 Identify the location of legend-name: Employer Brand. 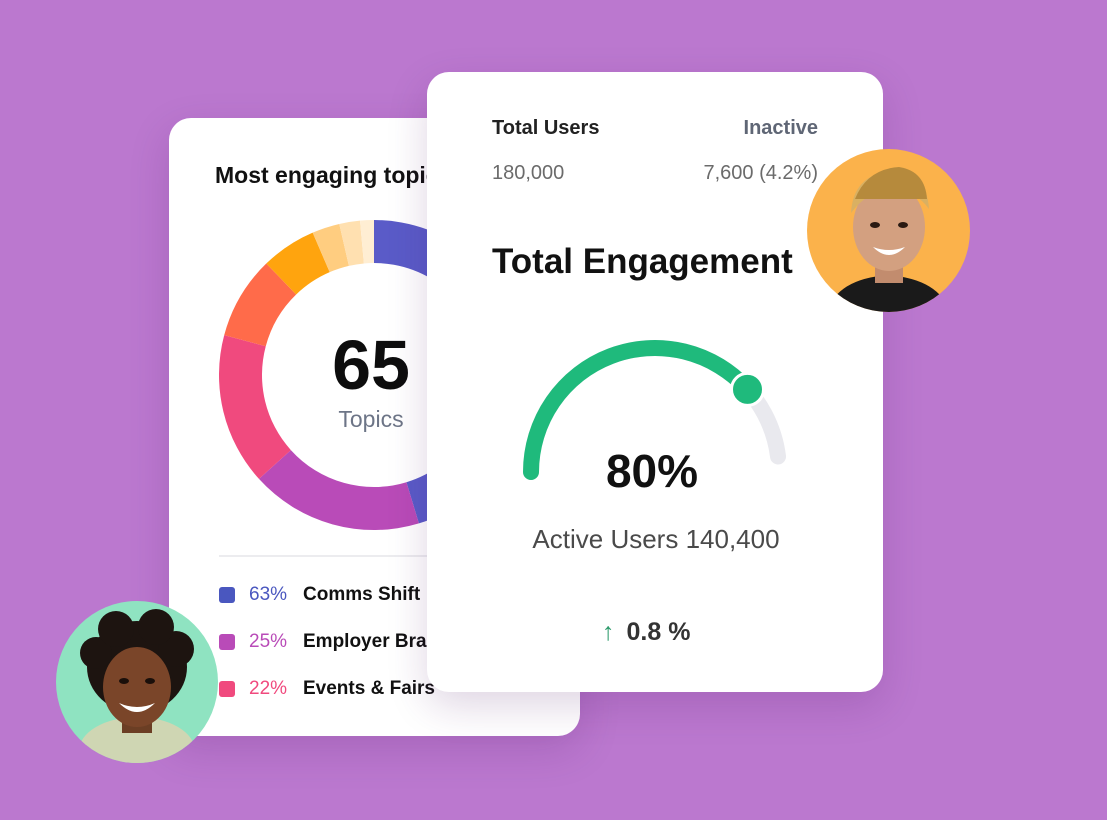
(376, 641).